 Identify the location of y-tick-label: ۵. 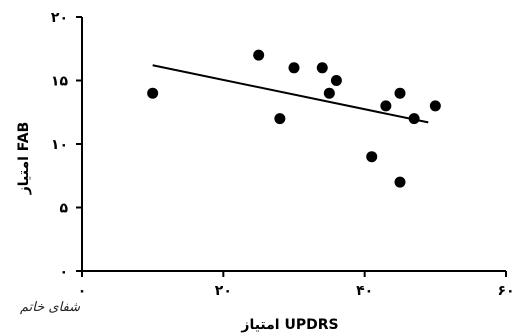
(63, 209).